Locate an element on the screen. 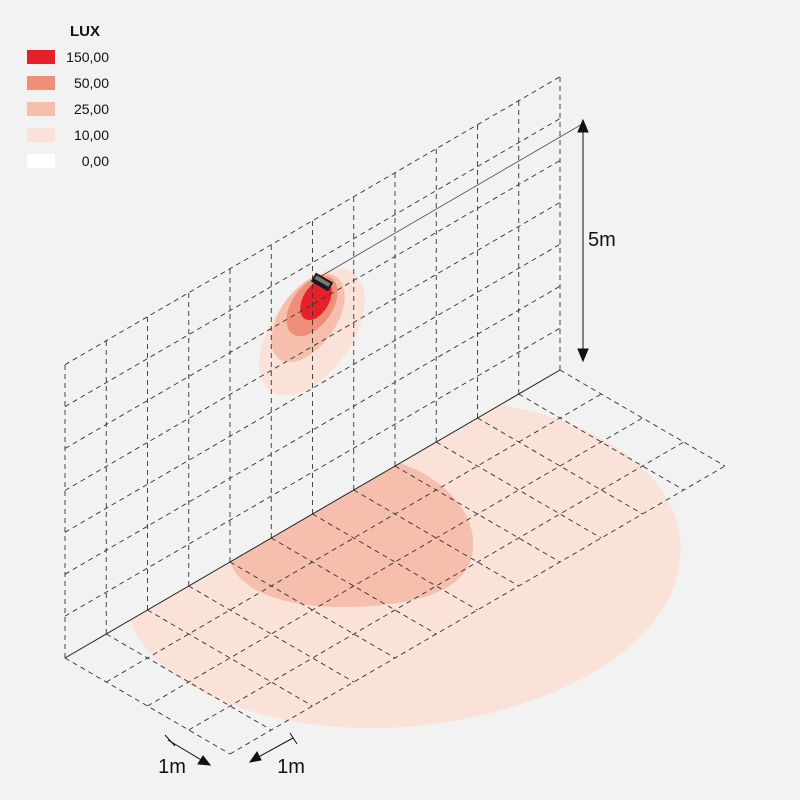 This screenshot has width=800, height=800. legend-label: 50,00 is located at coordinates (91, 83).